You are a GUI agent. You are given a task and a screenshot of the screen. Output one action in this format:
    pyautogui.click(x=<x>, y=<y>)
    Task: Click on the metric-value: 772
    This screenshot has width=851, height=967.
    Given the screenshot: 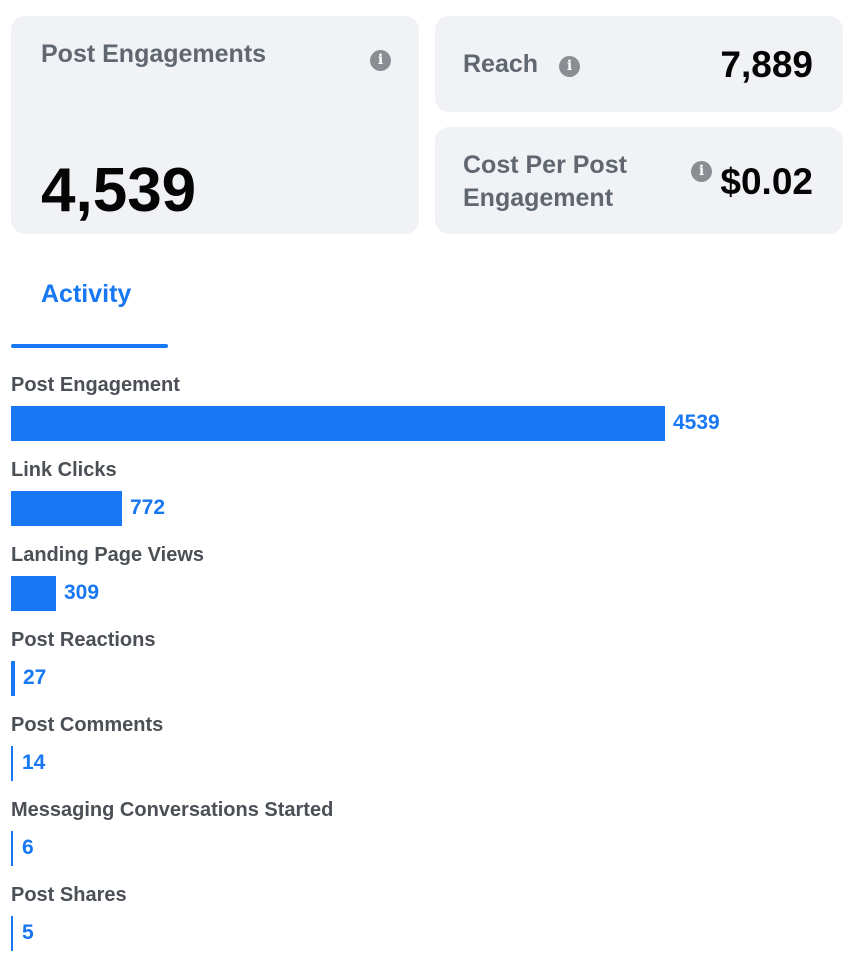 What is the action you would take?
    pyautogui.click(x=148, y=507)
    